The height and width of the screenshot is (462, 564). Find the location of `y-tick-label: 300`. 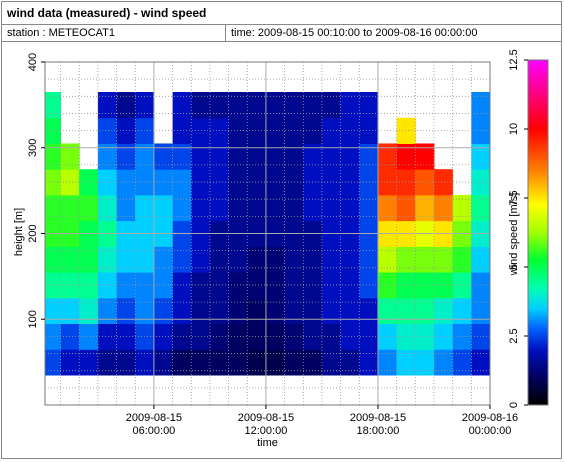

y-tick-label: 300 is located at coordinates (33, 148).